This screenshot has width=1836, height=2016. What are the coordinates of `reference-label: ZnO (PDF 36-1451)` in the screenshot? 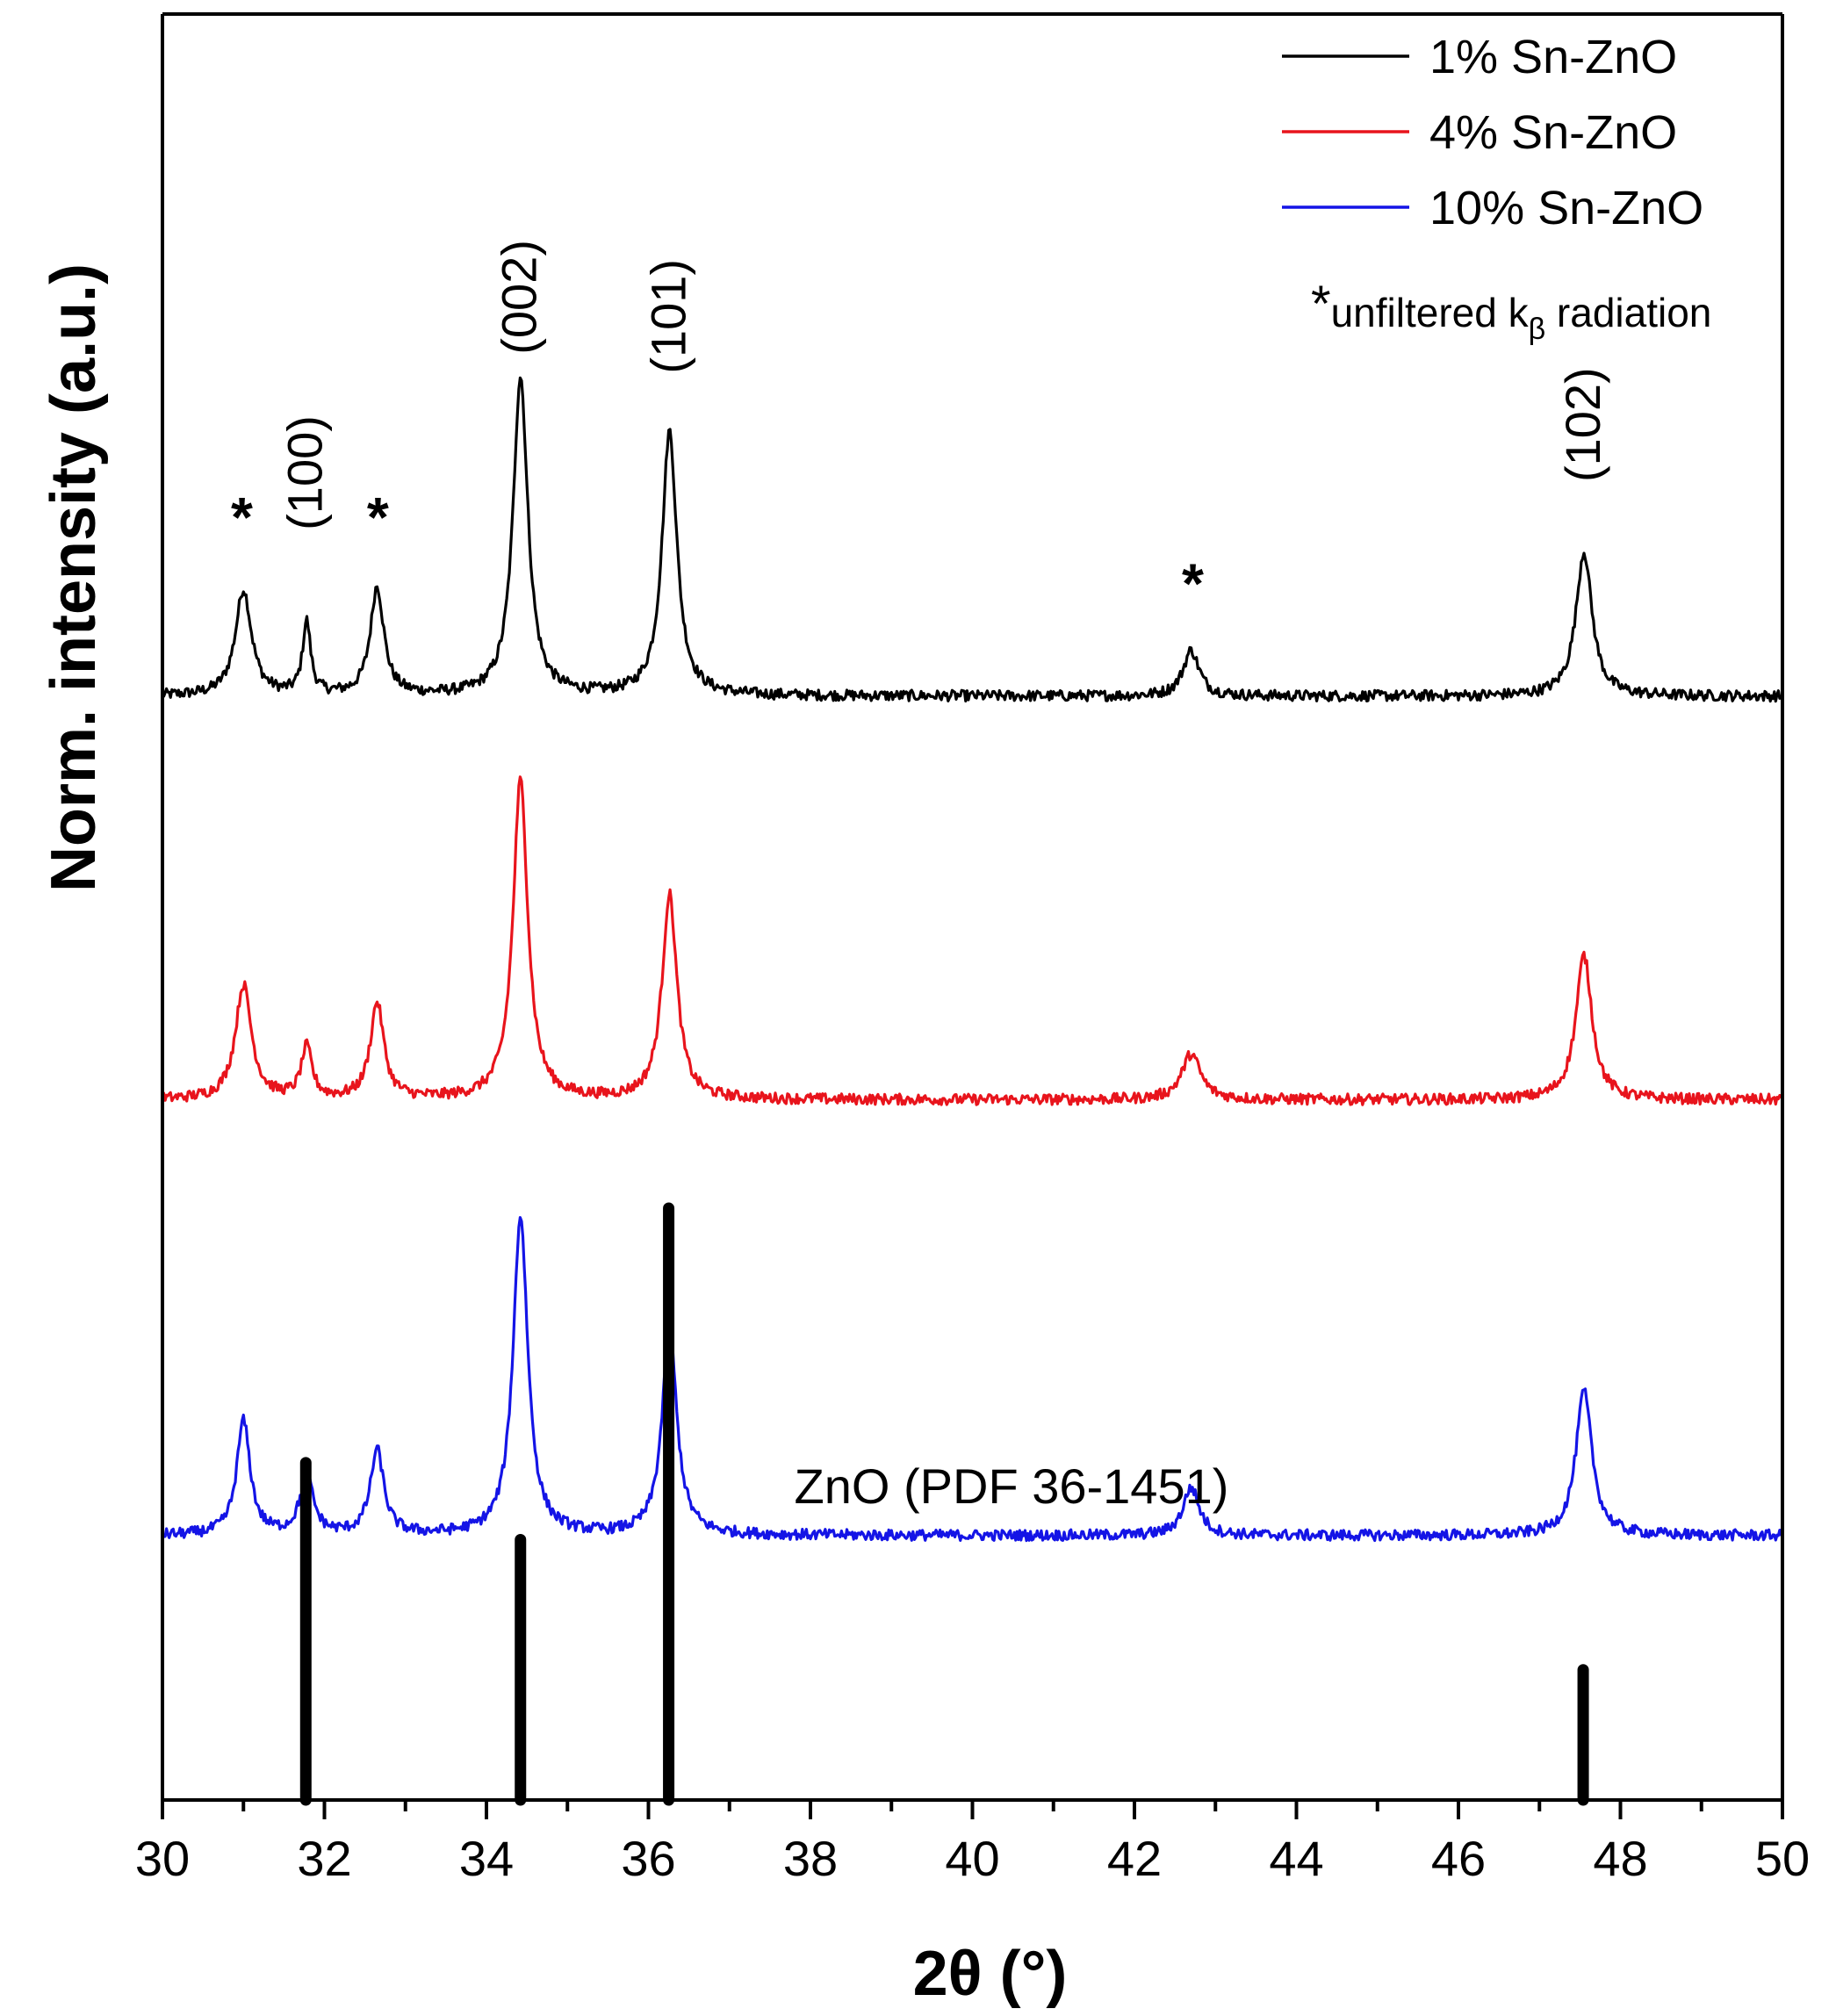 It's located at (1012, 1486).